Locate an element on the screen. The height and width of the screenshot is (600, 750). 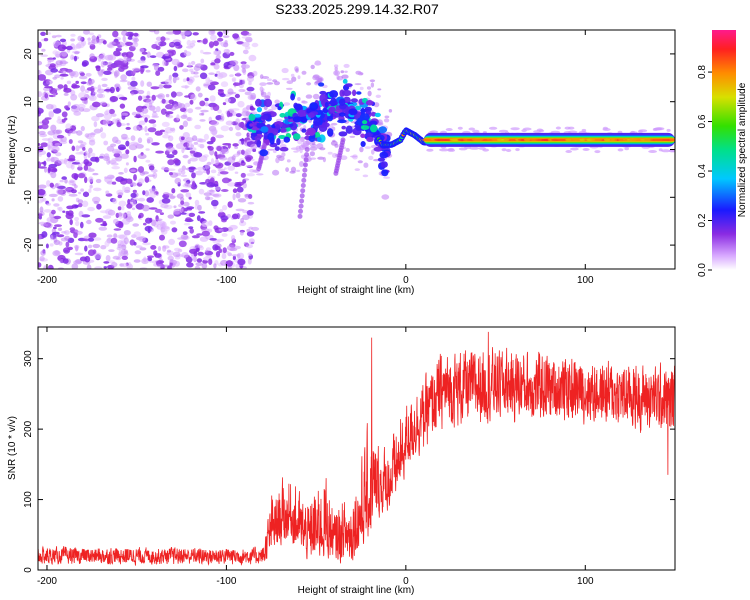
spectrogram-streak-cell is located at coordinates (259, 169).